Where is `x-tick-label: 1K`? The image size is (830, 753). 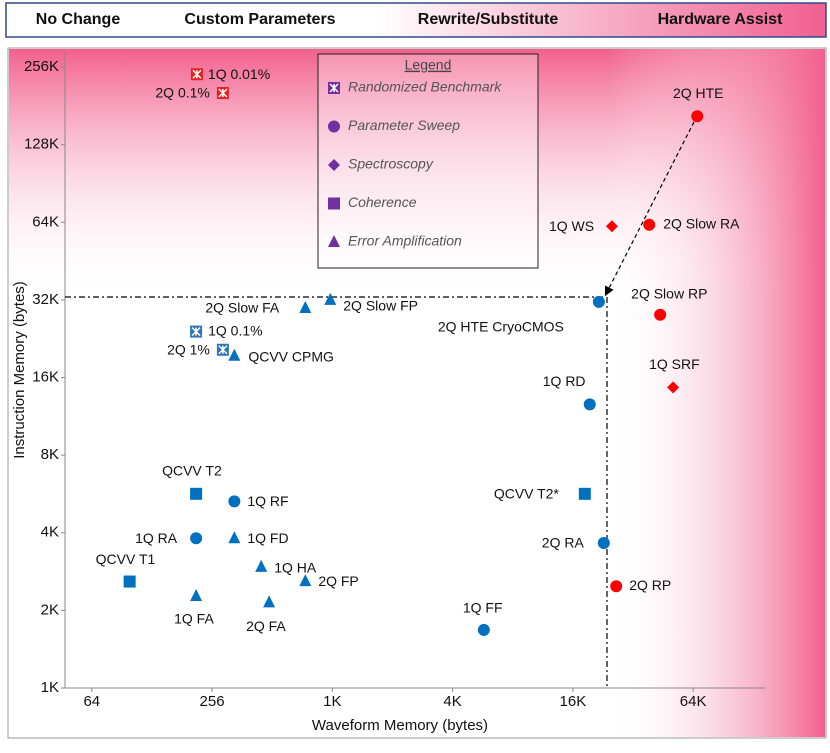 x-tick-label: 1K is located at coordinates (332, 701).